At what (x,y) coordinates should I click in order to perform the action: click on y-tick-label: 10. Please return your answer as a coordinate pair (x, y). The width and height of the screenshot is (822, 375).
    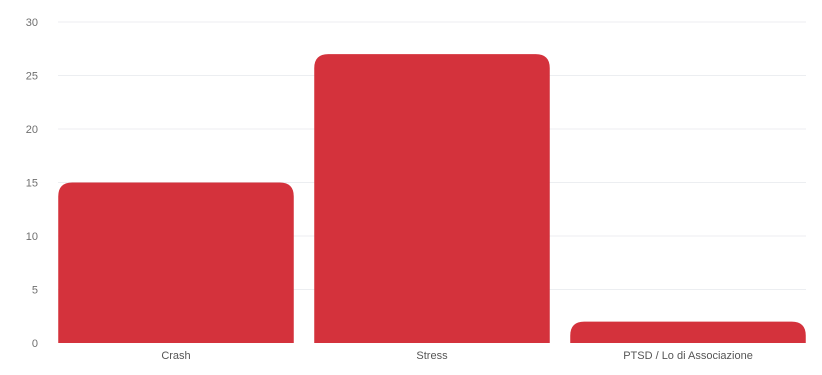
    Looking at the image, I should click on (32, 237).